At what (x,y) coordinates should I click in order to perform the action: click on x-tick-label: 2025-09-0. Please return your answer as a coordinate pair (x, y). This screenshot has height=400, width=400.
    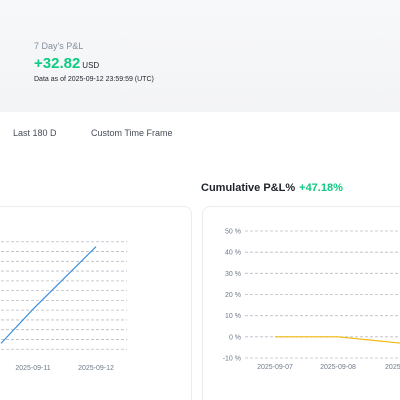
    Looking at the image, I should click on (392, 367).